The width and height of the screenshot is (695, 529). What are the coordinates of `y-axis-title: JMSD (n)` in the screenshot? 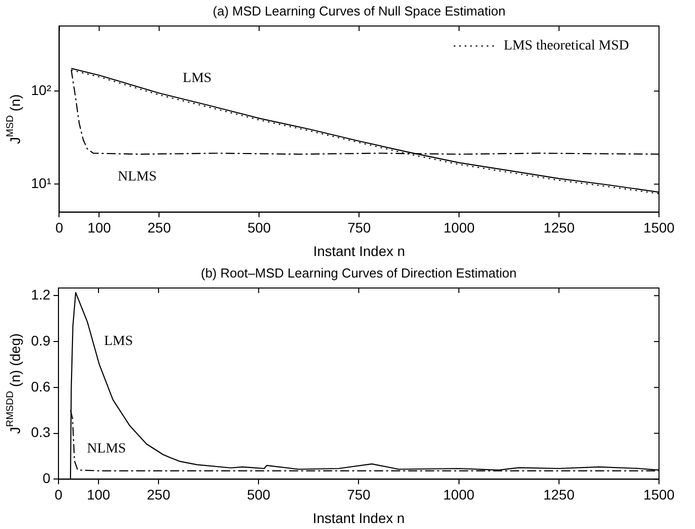 It's located at (14, 119).